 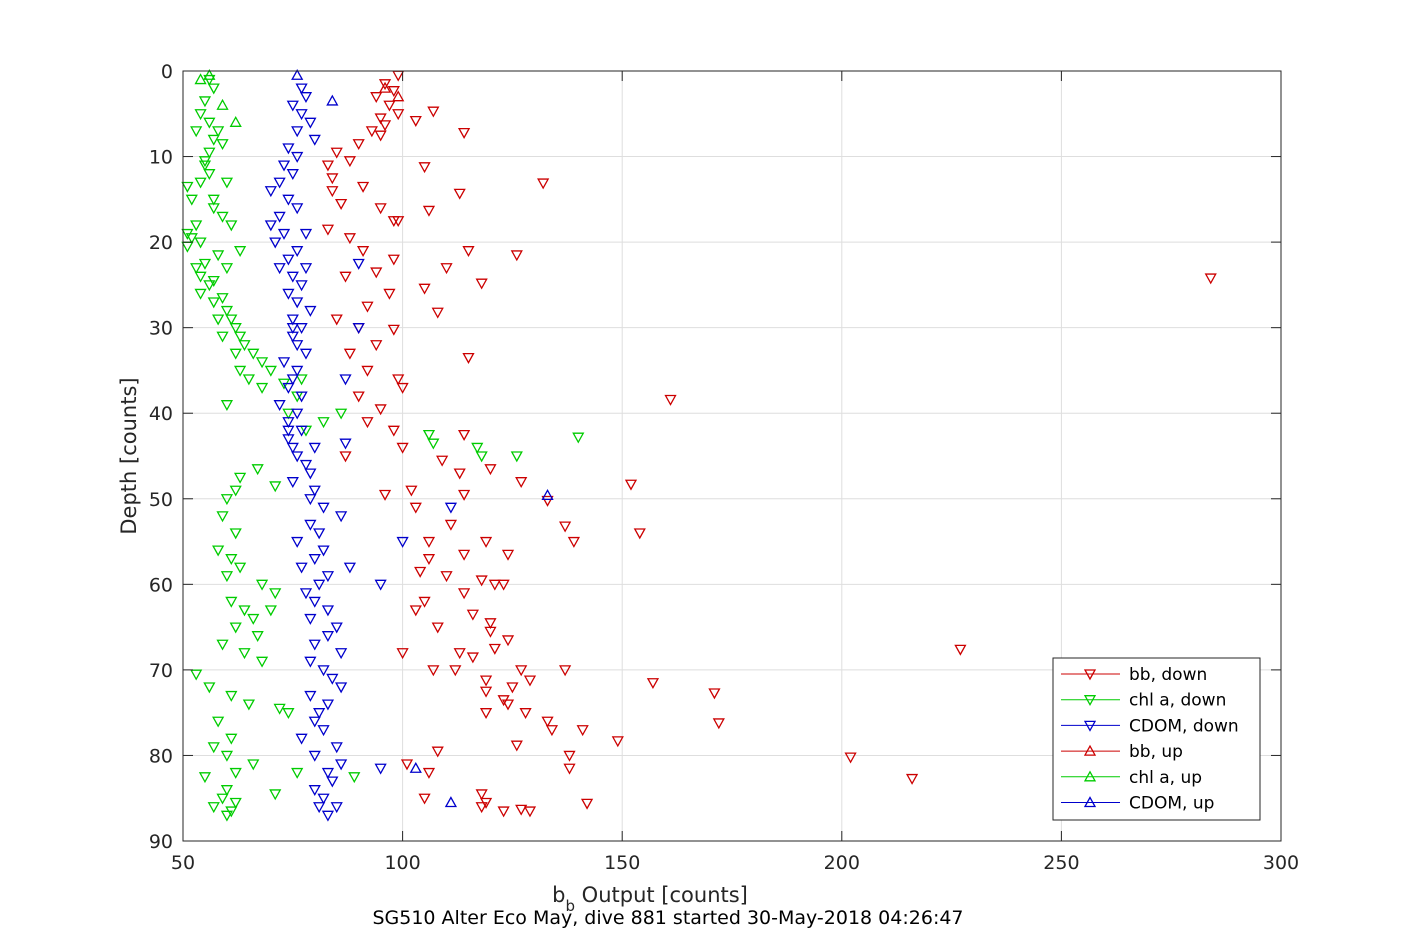 What do you see at coordinates (735, 863) in the screenshot?
I see `x-tick-labels: 50 100 150 200 250 300` at bounding box center [735, 863].